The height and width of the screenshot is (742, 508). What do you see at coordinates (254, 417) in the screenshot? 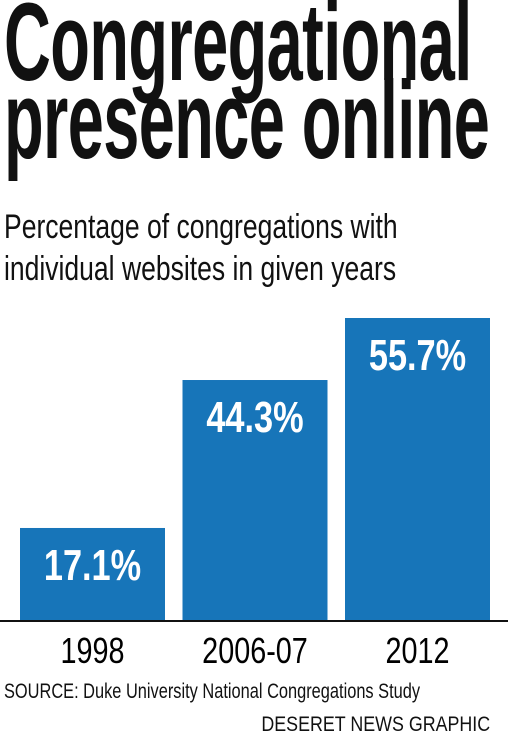
I see `value-label: 44.3%` at bounding box center [254, 417].